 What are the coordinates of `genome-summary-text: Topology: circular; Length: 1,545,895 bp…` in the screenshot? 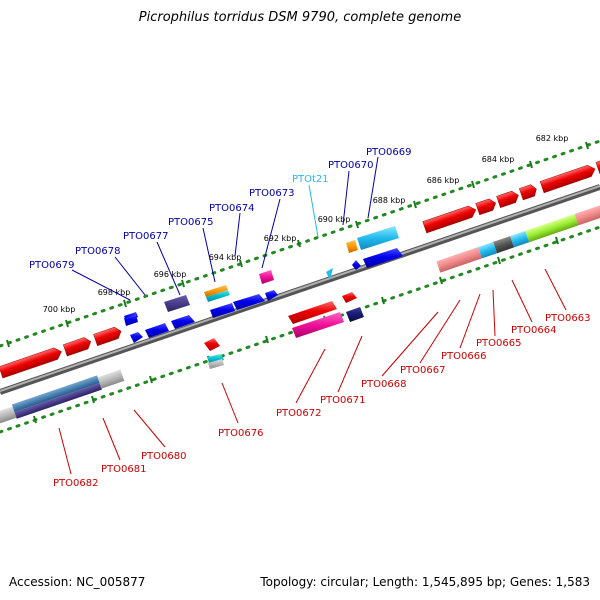 It's located at (425, 582).